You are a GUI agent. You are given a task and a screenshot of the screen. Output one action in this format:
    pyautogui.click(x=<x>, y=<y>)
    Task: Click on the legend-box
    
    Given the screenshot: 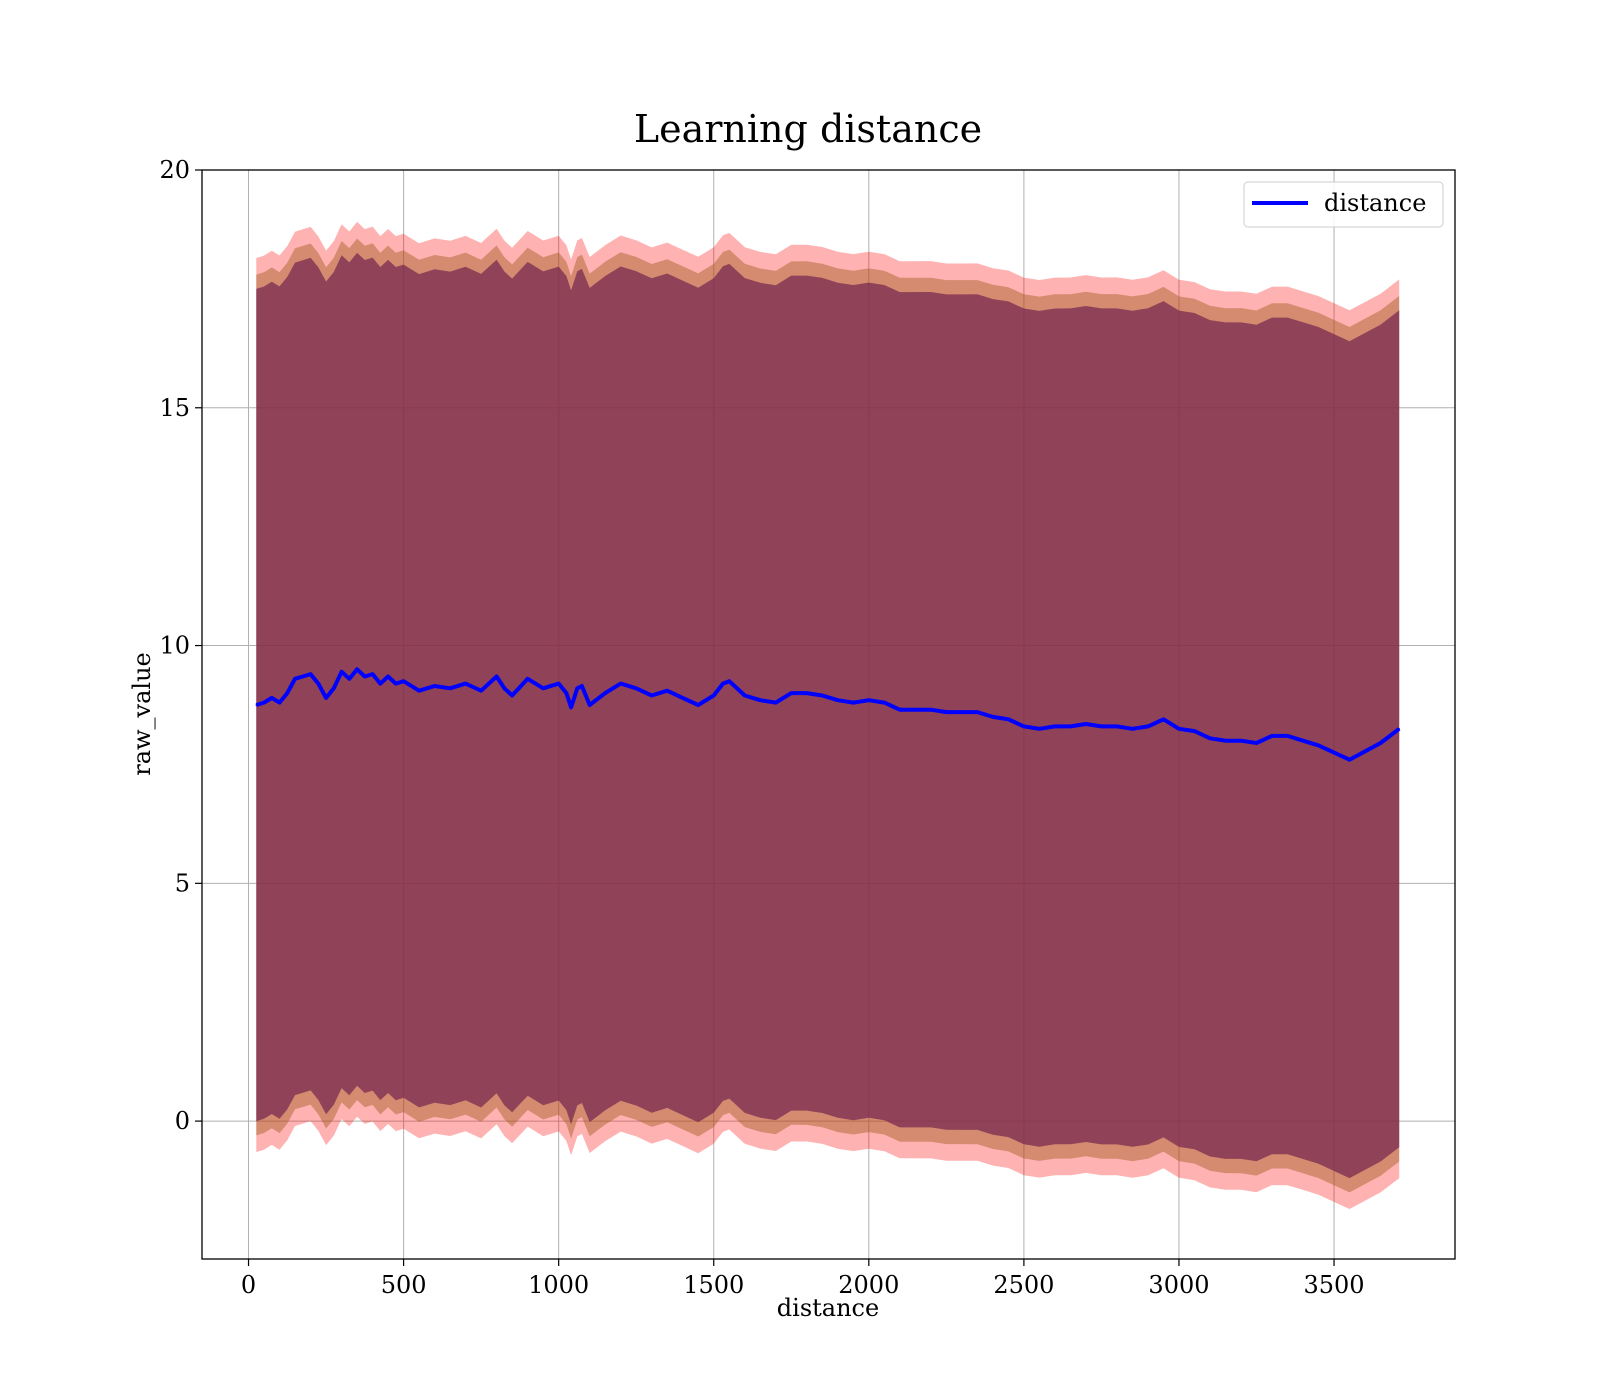 What is the action you would take?
    pyautogui.click(x=1343, y=204)
    